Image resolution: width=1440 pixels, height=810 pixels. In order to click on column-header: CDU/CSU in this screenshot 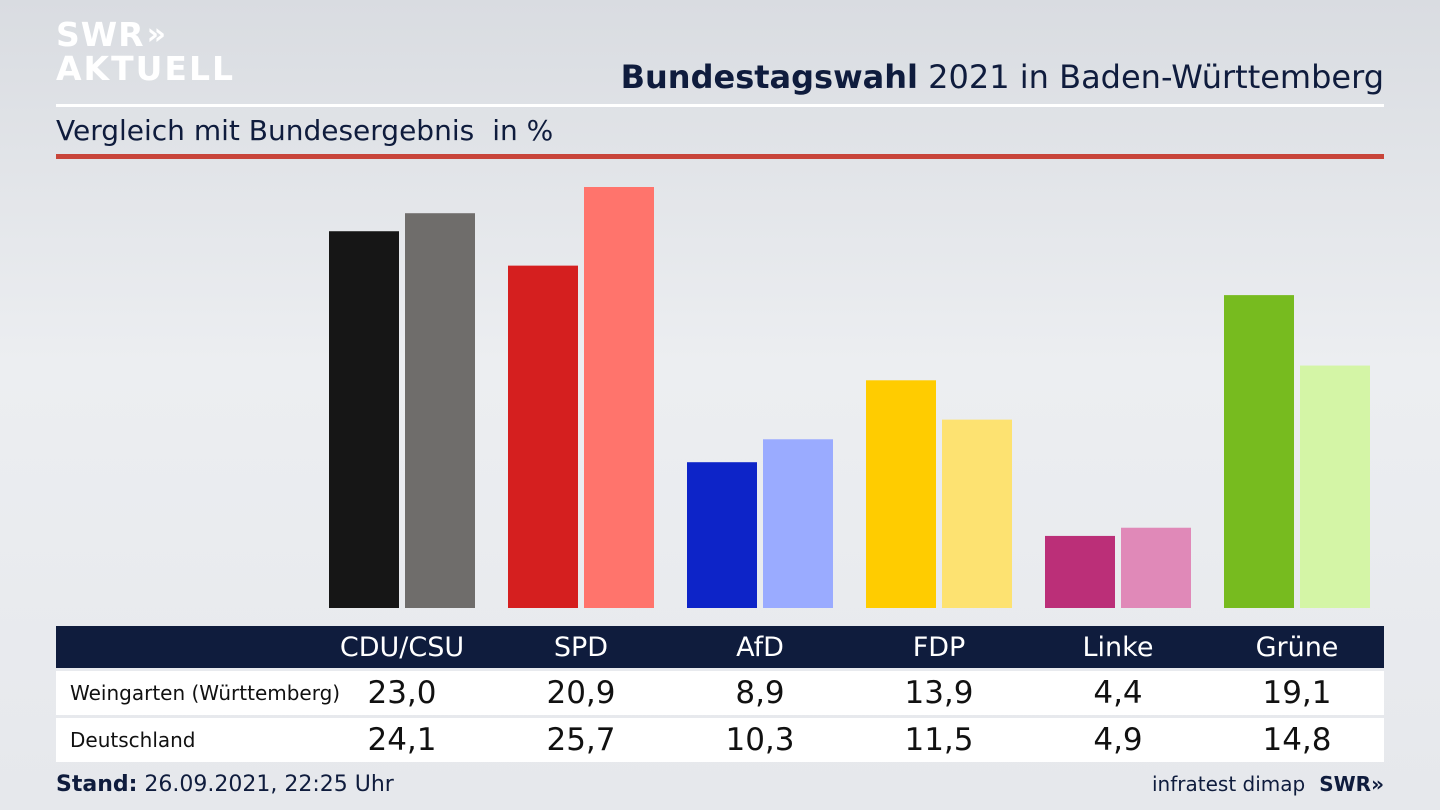, I will do `click(402, 647)`.